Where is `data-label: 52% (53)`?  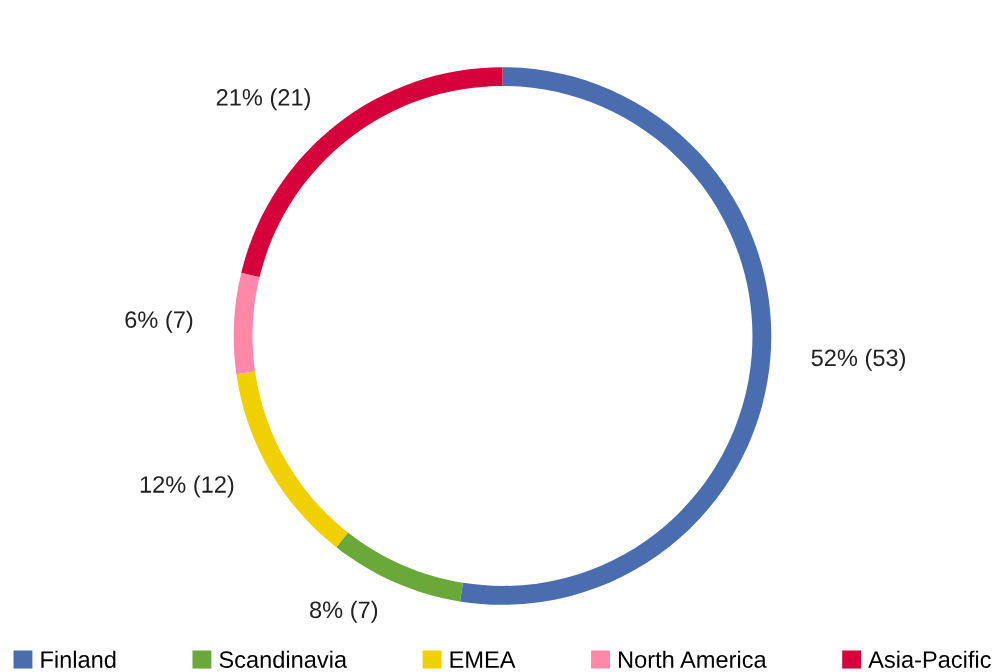
data-label: 52% (53) is located at coordinates (858, 359).